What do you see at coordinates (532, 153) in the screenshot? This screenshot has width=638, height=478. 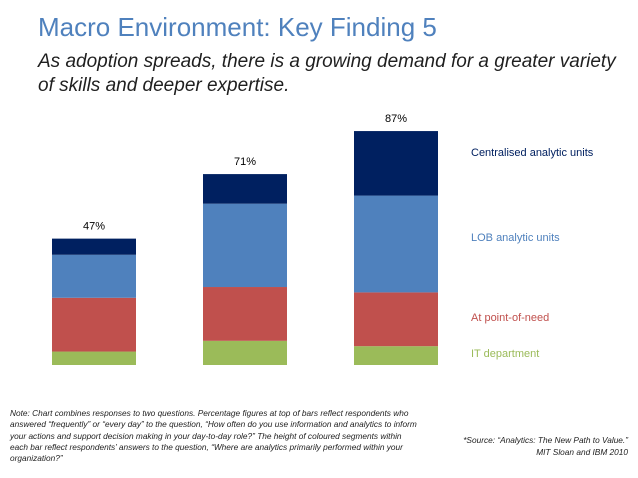 I see `legend-label-centralised-analytic-units: Centralised analytic units` at bounding box center [532, 153].